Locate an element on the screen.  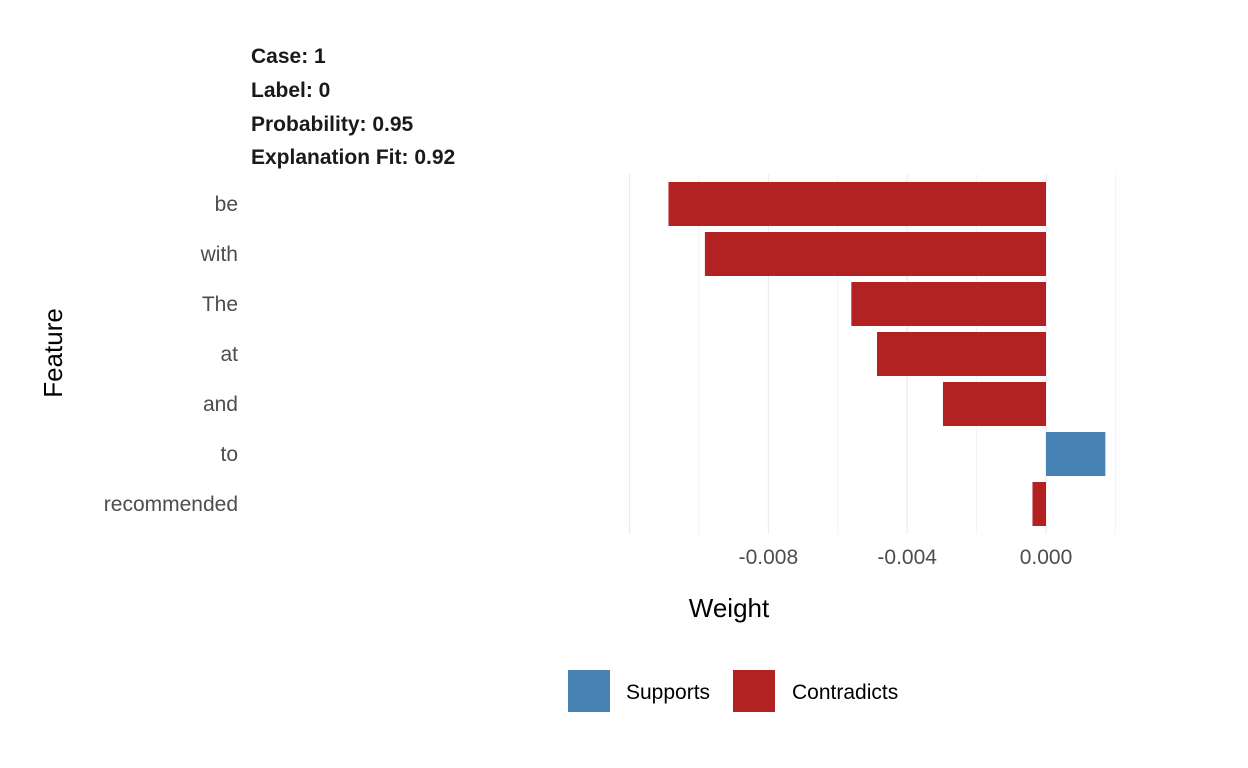
y-tick-label-be: be is located at coordinates (226, 204).